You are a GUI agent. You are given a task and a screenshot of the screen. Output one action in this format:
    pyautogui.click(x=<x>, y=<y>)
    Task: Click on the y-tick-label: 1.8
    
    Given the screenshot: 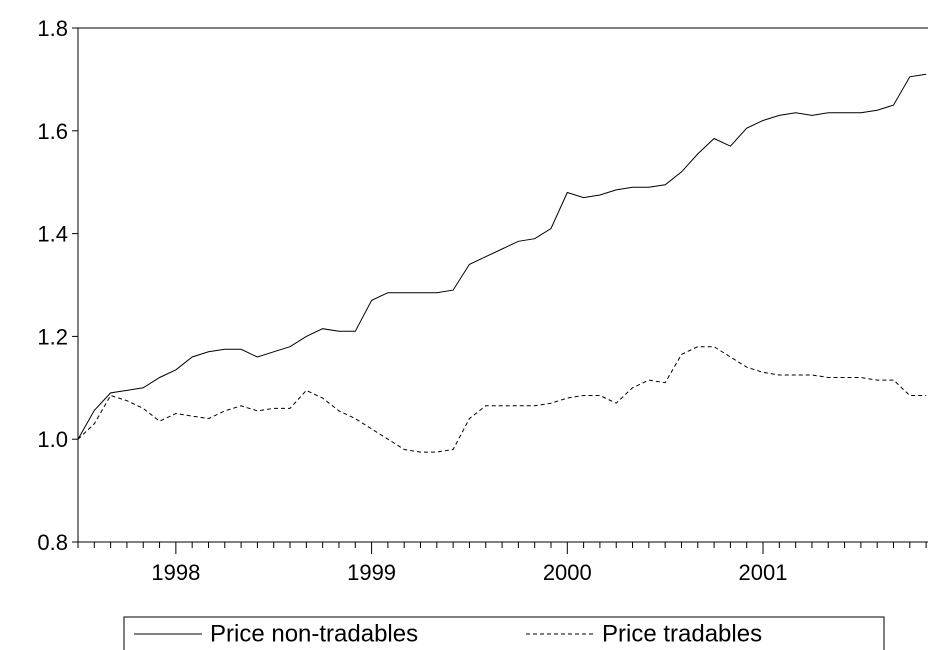 What is the action you would take?
    pyautogui.click(x=52, y=28)
    